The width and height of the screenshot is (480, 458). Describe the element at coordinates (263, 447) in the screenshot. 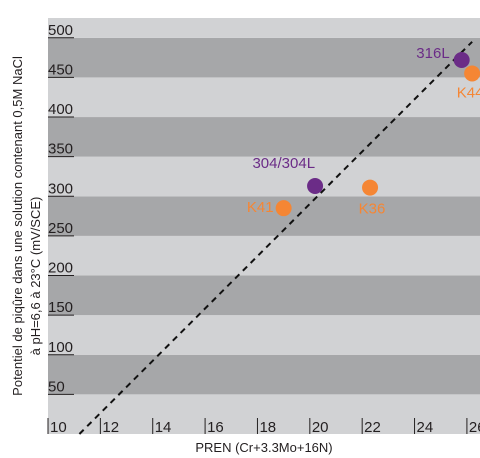

I see `x-axis-label: PREN (Cr+3.3Mo+16N)` at that location.